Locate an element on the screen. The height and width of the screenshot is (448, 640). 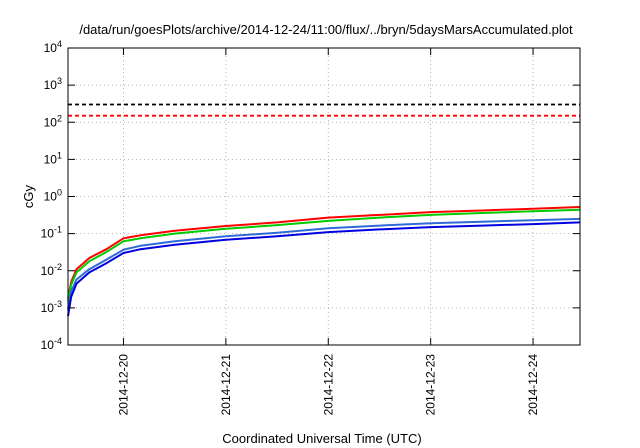
x-tick-label: 2014-12-21 is located at coordinates (226, 385).